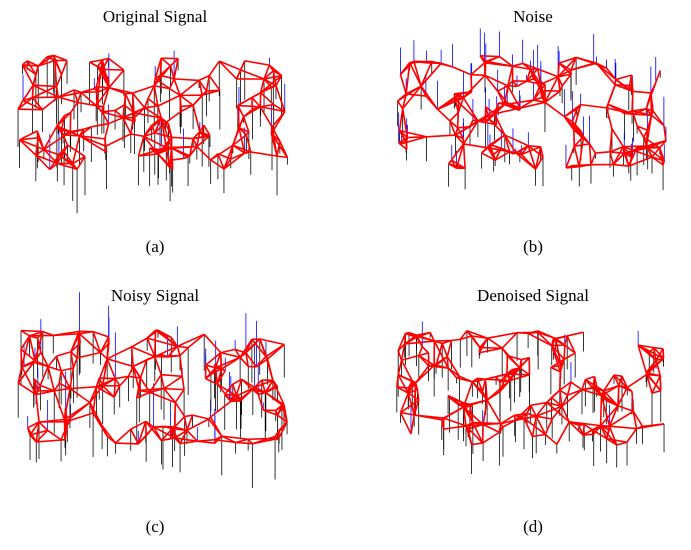  I want to click on panel-caption: (b), so click(533, 246).